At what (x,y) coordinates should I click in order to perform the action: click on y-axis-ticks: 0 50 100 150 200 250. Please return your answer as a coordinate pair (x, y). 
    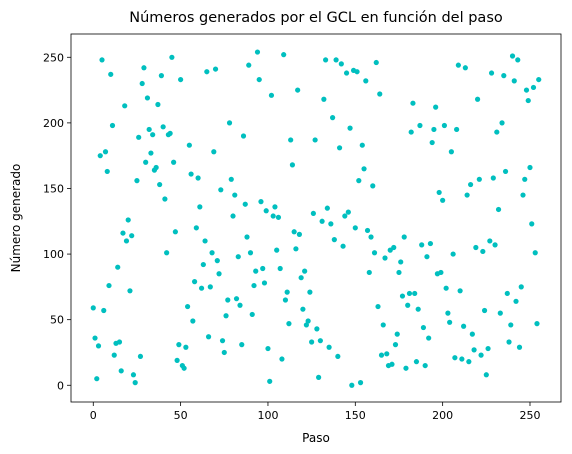
    Looking at the image, I should click on (57, 221).